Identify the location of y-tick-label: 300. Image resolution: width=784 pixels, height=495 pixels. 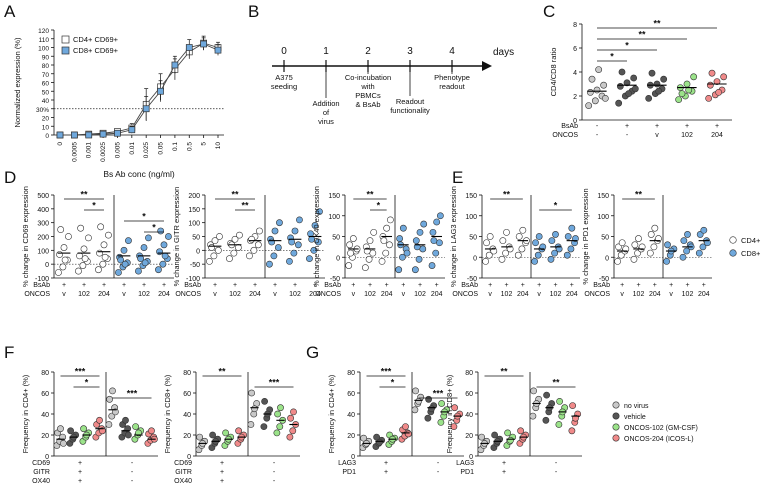
(43, 224).